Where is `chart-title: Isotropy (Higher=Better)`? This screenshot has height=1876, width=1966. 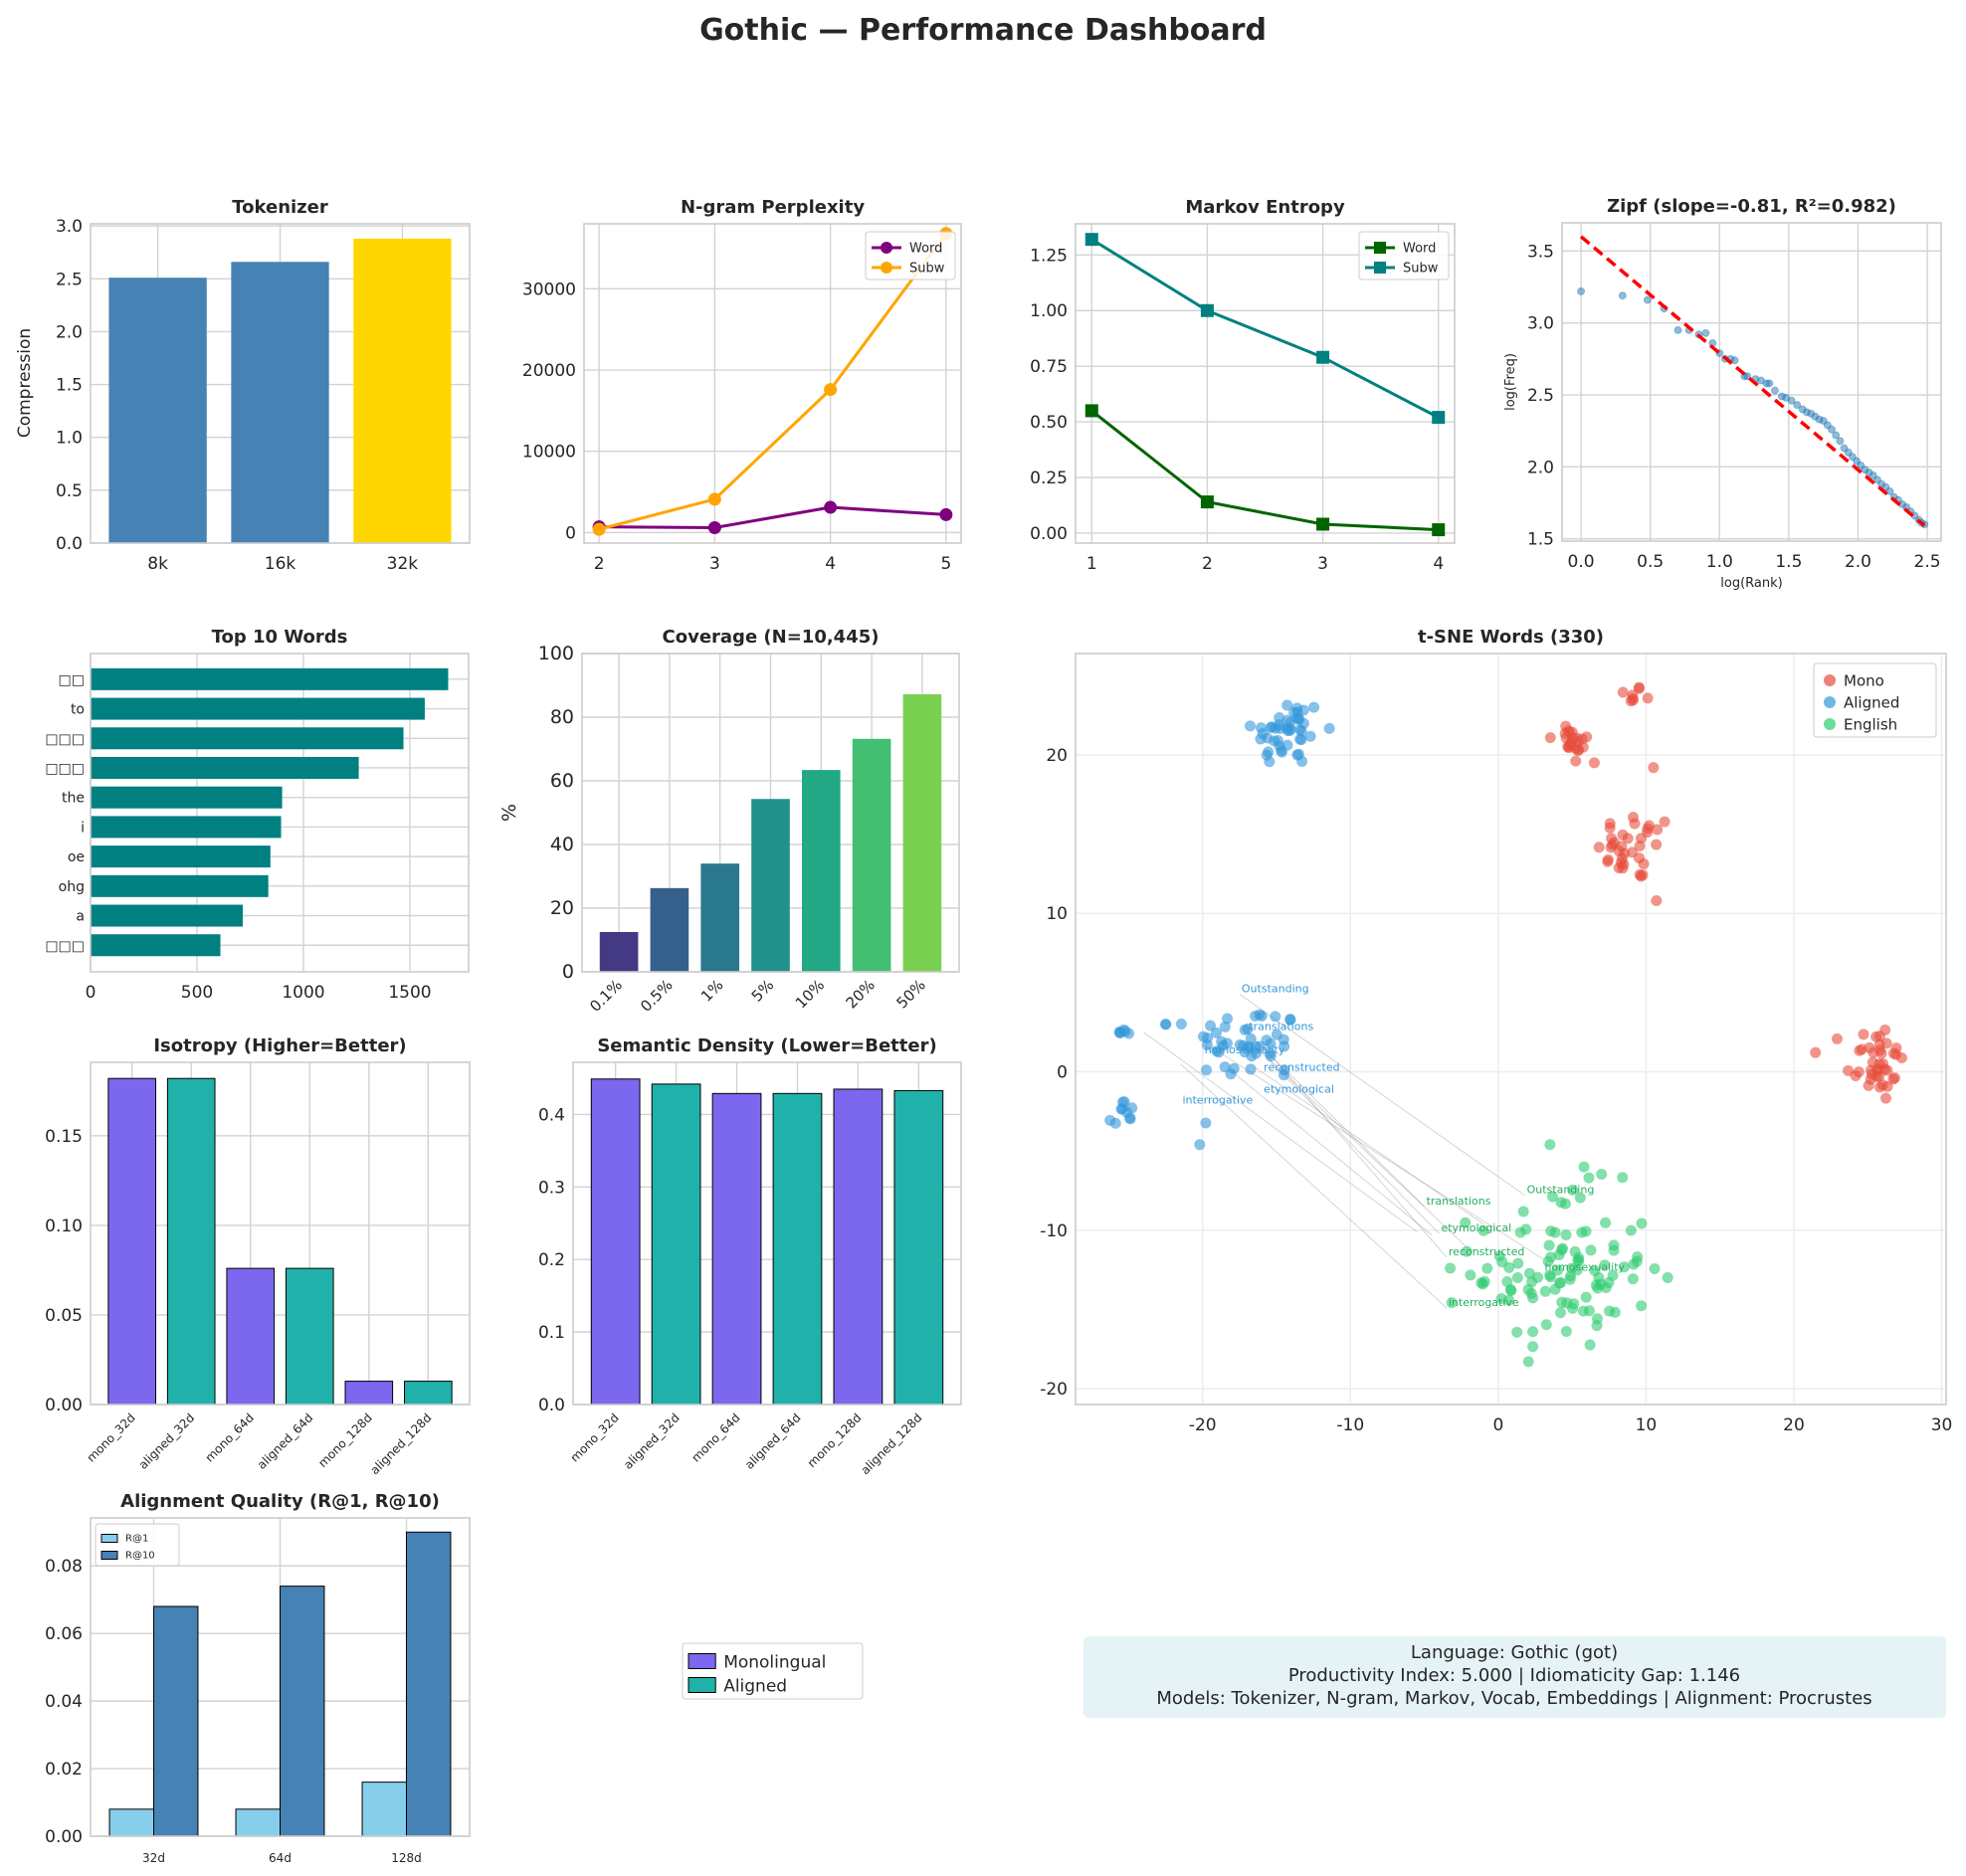 chart-title: Isotropy (Higher=Better) is located at coordinates (279, 1045).